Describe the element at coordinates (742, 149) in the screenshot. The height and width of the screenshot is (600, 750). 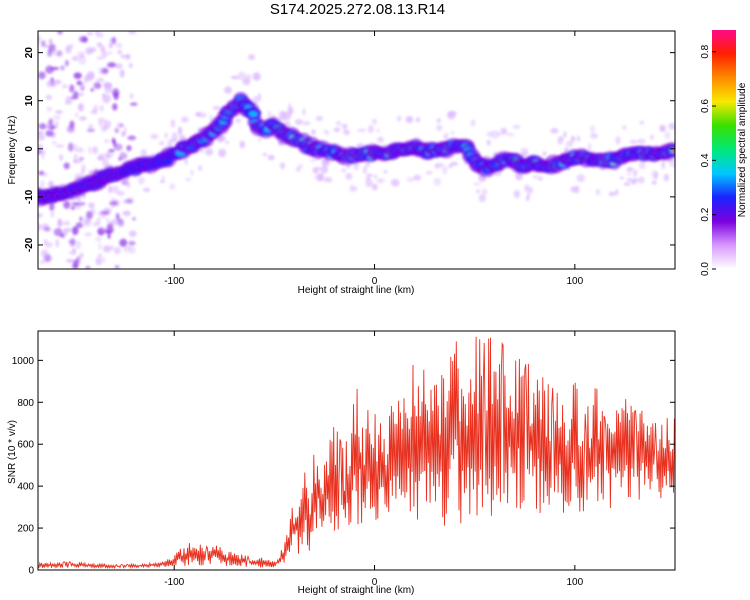
I see `colorbar-label: Normalized spectral amplitude` at that location.